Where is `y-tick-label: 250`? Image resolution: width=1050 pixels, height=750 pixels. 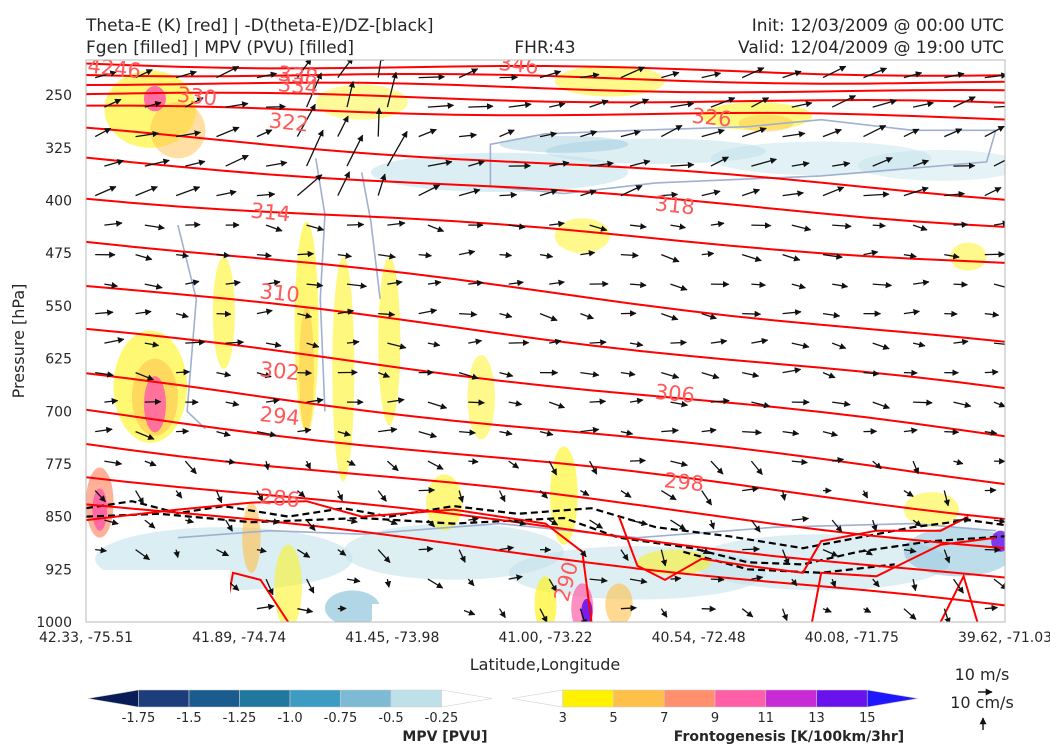
y-tick-label: 250 is located at coordinates (58, 96).